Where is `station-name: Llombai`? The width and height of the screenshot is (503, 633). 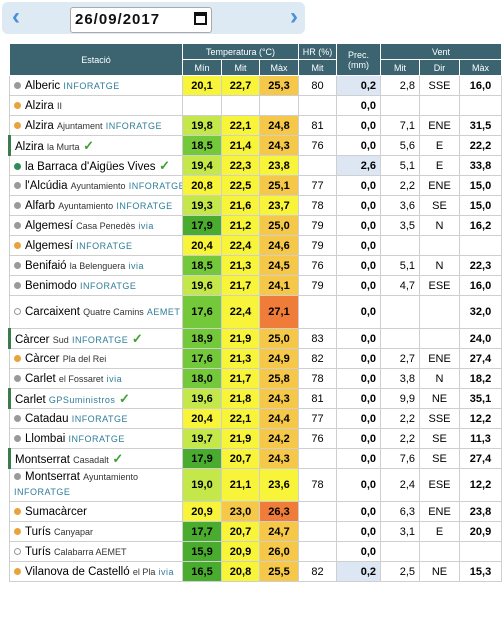 station-name: Llombai is located at coordinates (45, 438).